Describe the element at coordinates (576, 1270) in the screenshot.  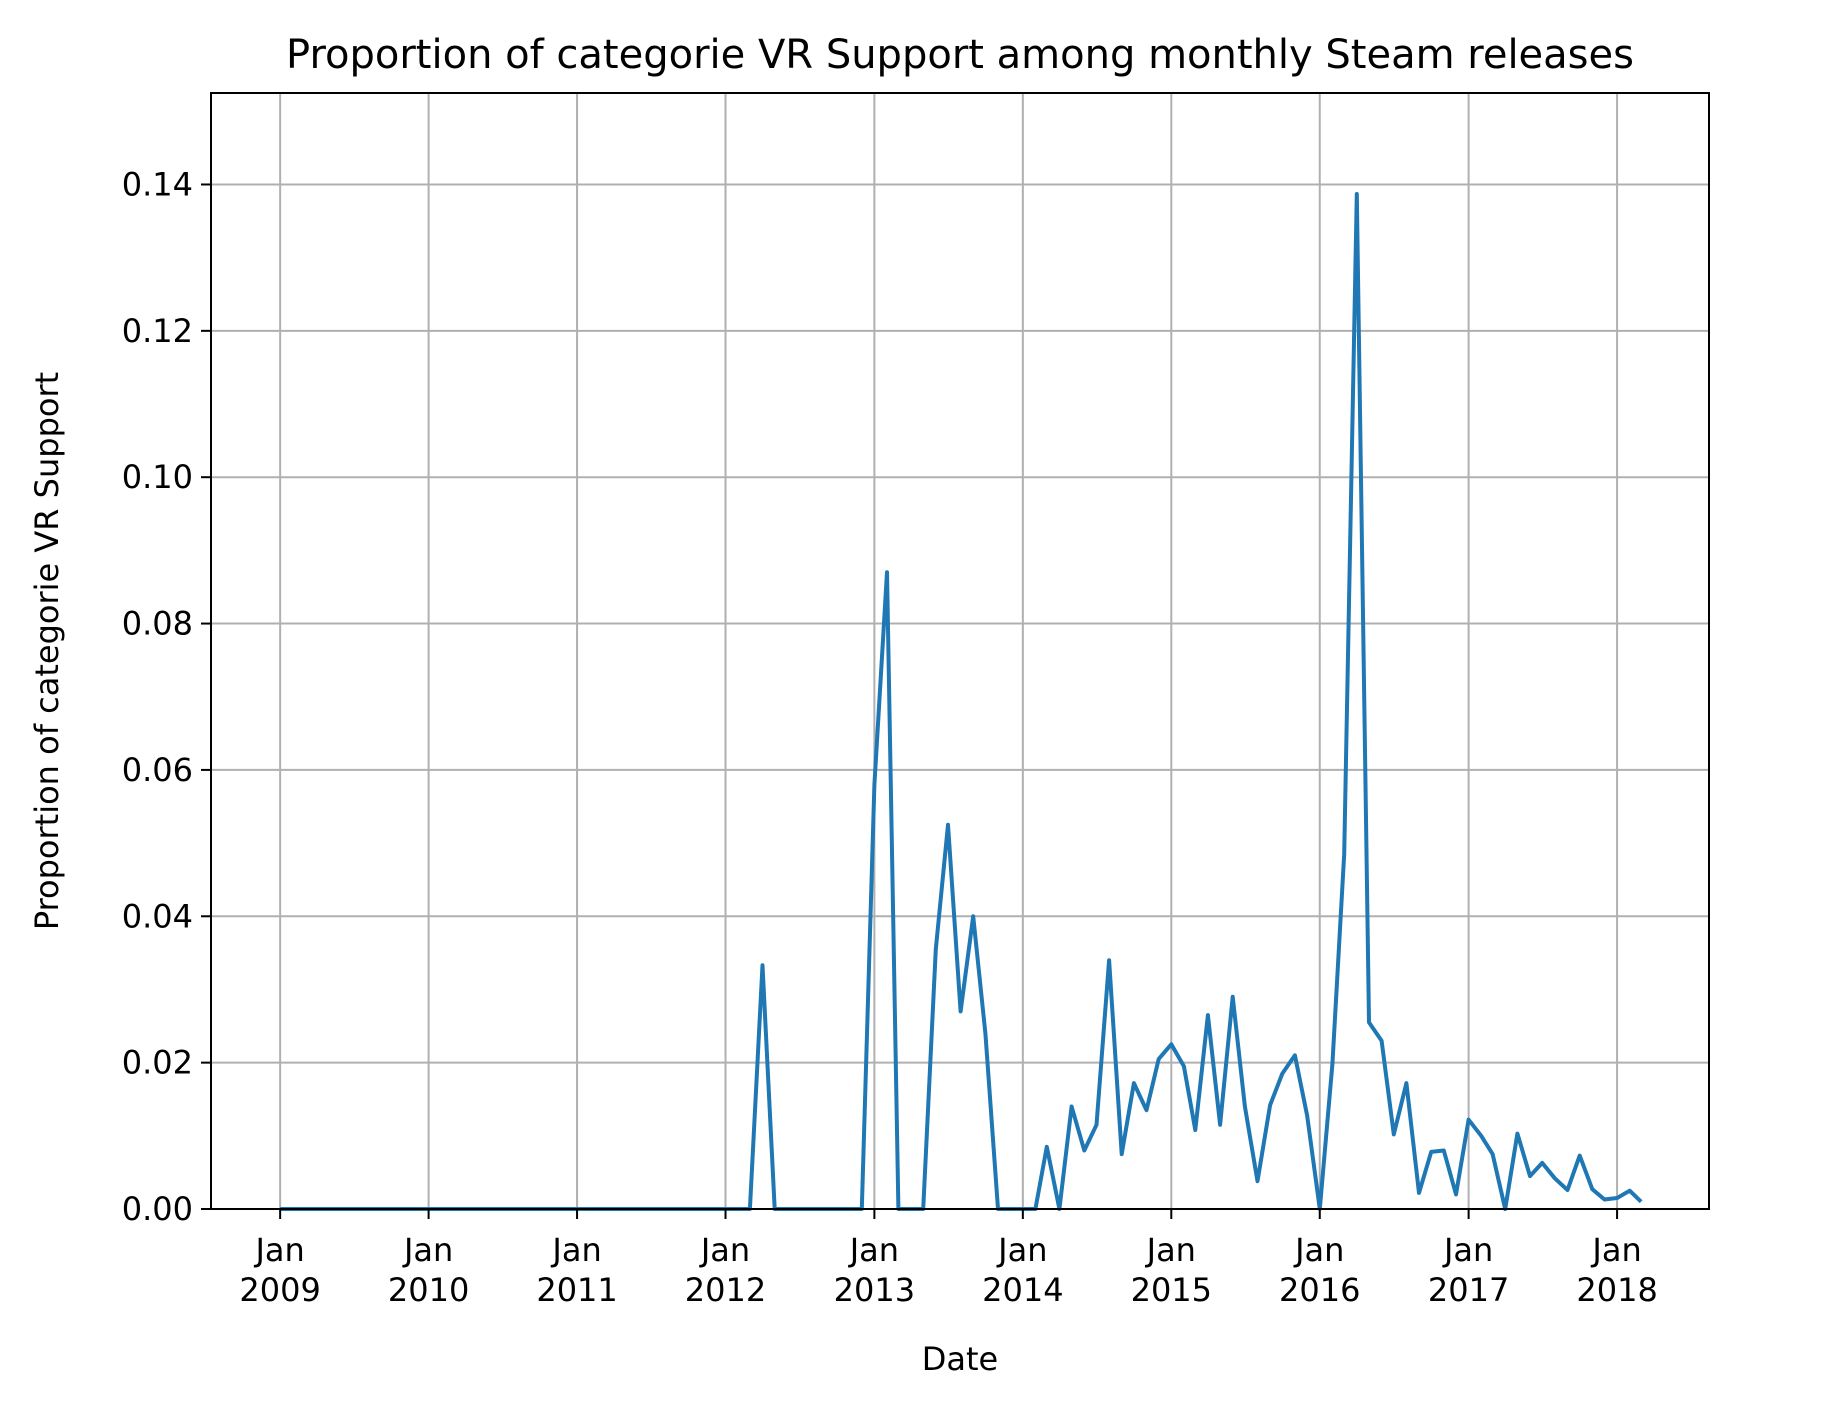
I see `x-tick-label: Jan 2011` at that location.